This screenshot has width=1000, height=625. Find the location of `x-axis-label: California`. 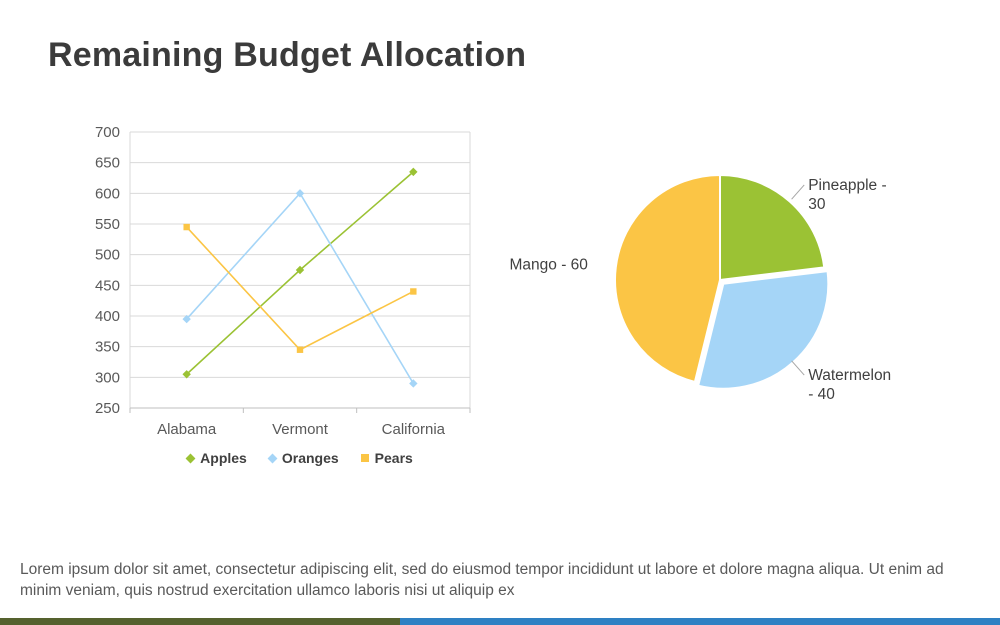

x-axis-label: California is located at coordinates (414, 429).